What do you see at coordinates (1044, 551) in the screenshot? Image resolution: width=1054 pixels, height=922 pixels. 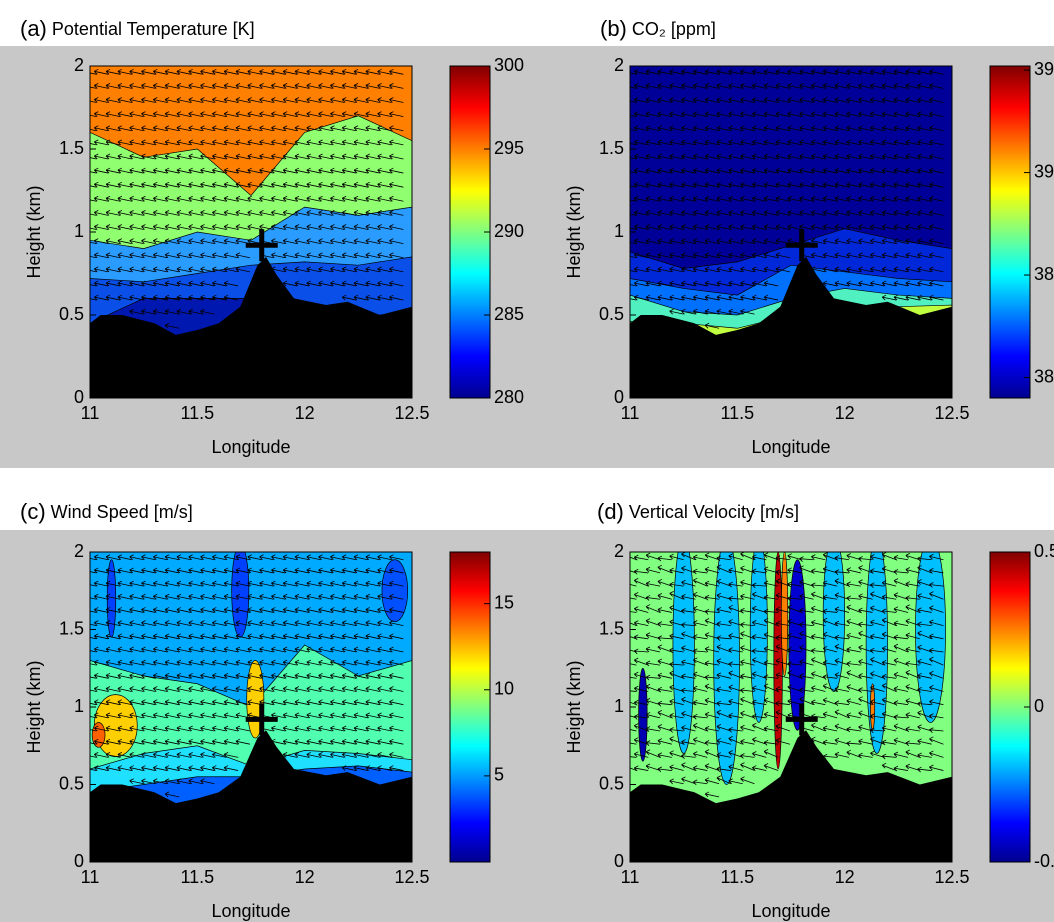 I see `colorbar-tick-label: 0.5` at bounding box center [1044, 551].